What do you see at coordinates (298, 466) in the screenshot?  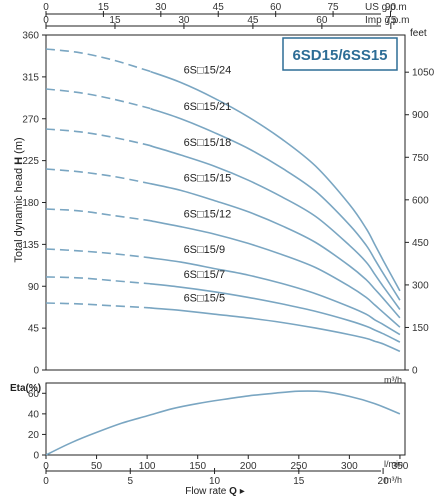 I see `lpm-tick-label: 250` at bounding box center [298, 466].